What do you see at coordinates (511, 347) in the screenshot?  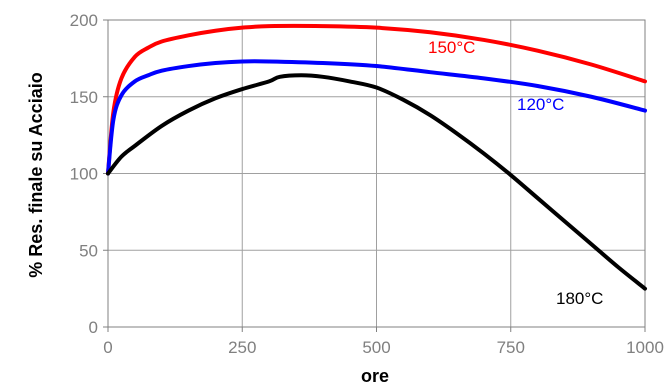 I see `x-tick-label: 750` at bounding box center [511, 347].